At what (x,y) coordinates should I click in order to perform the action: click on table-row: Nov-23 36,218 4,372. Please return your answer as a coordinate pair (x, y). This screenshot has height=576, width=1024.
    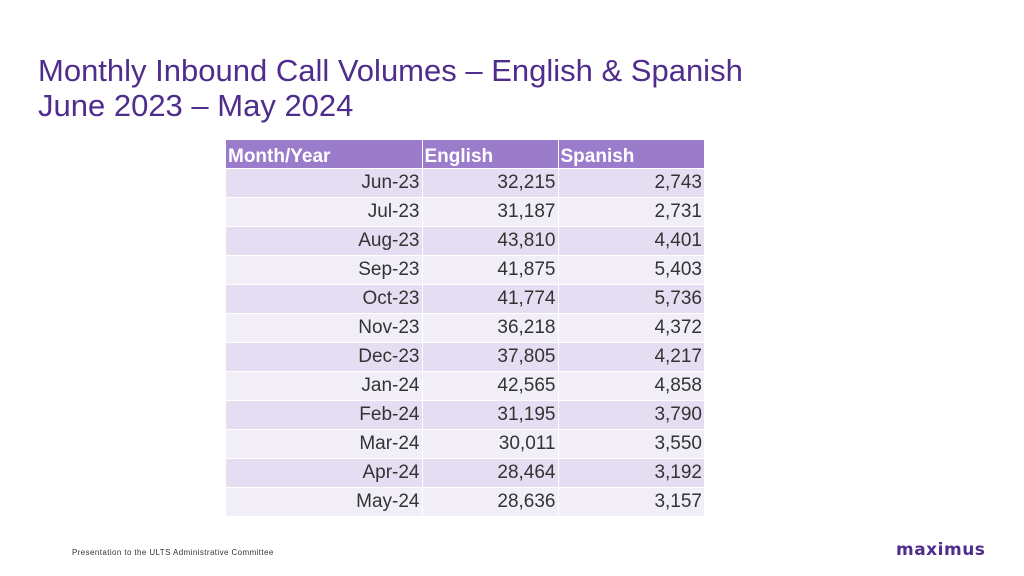
    Looking at the image, I should click on (465, 328).